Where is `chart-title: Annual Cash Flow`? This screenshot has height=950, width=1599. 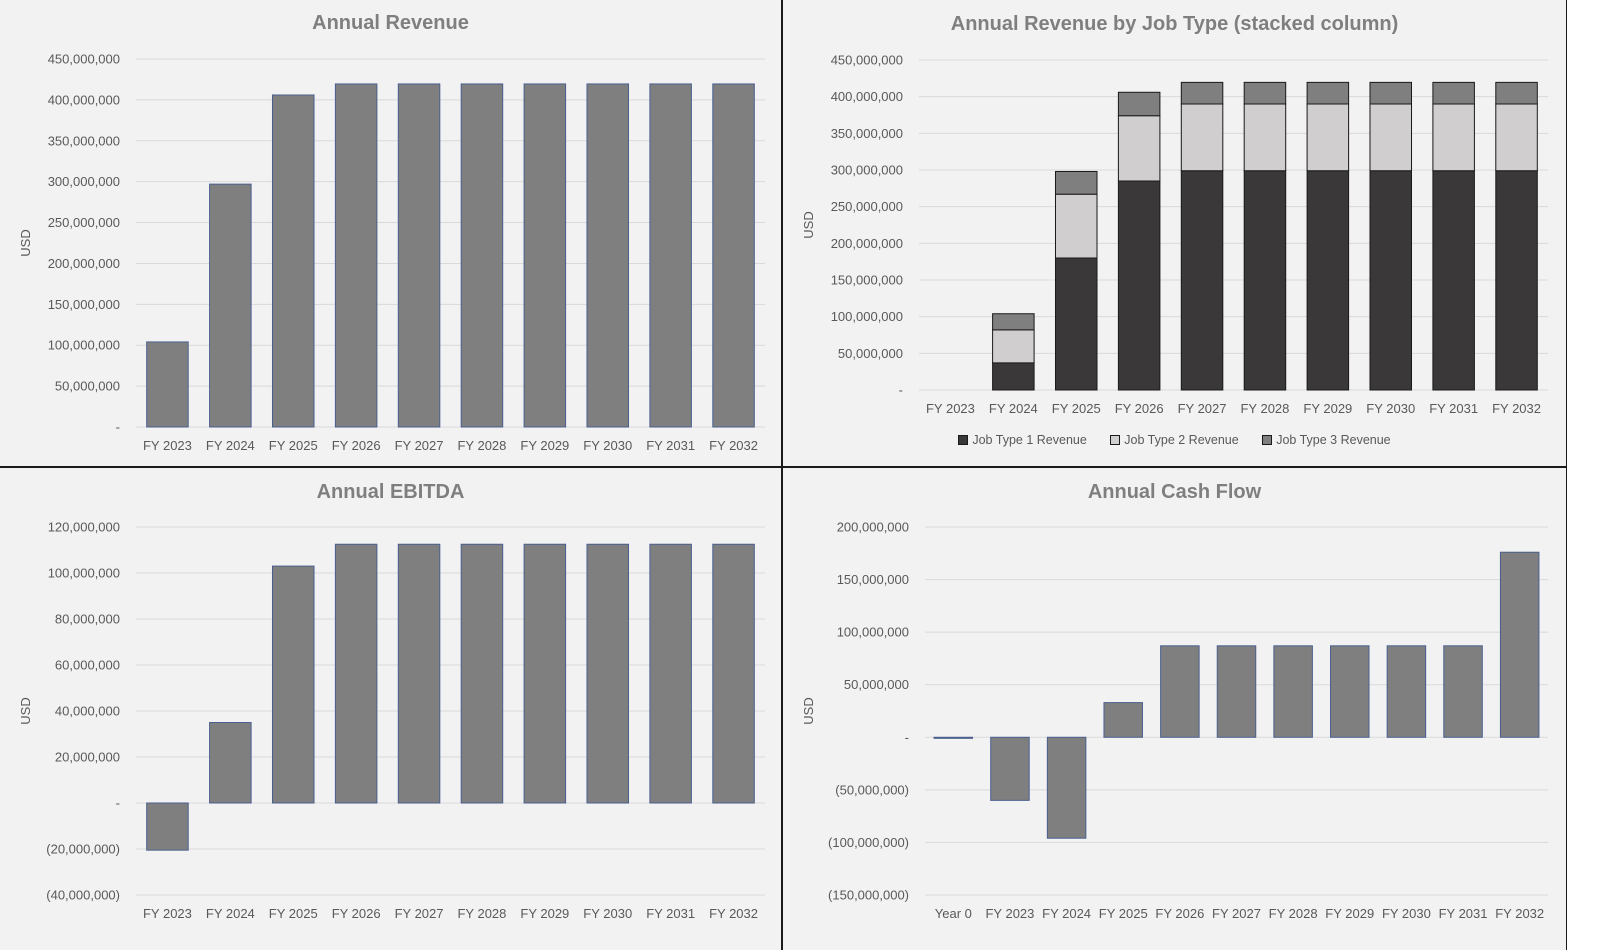
chart-title: Annual Cash Flow is located at coordinates (1174, 492).